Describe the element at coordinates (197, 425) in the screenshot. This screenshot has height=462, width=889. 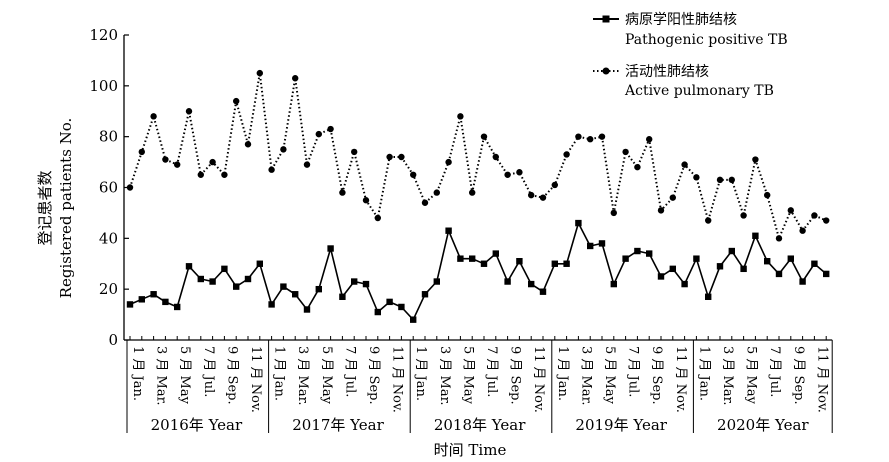
I see `x-year-label: 2016年 Year` at that location.